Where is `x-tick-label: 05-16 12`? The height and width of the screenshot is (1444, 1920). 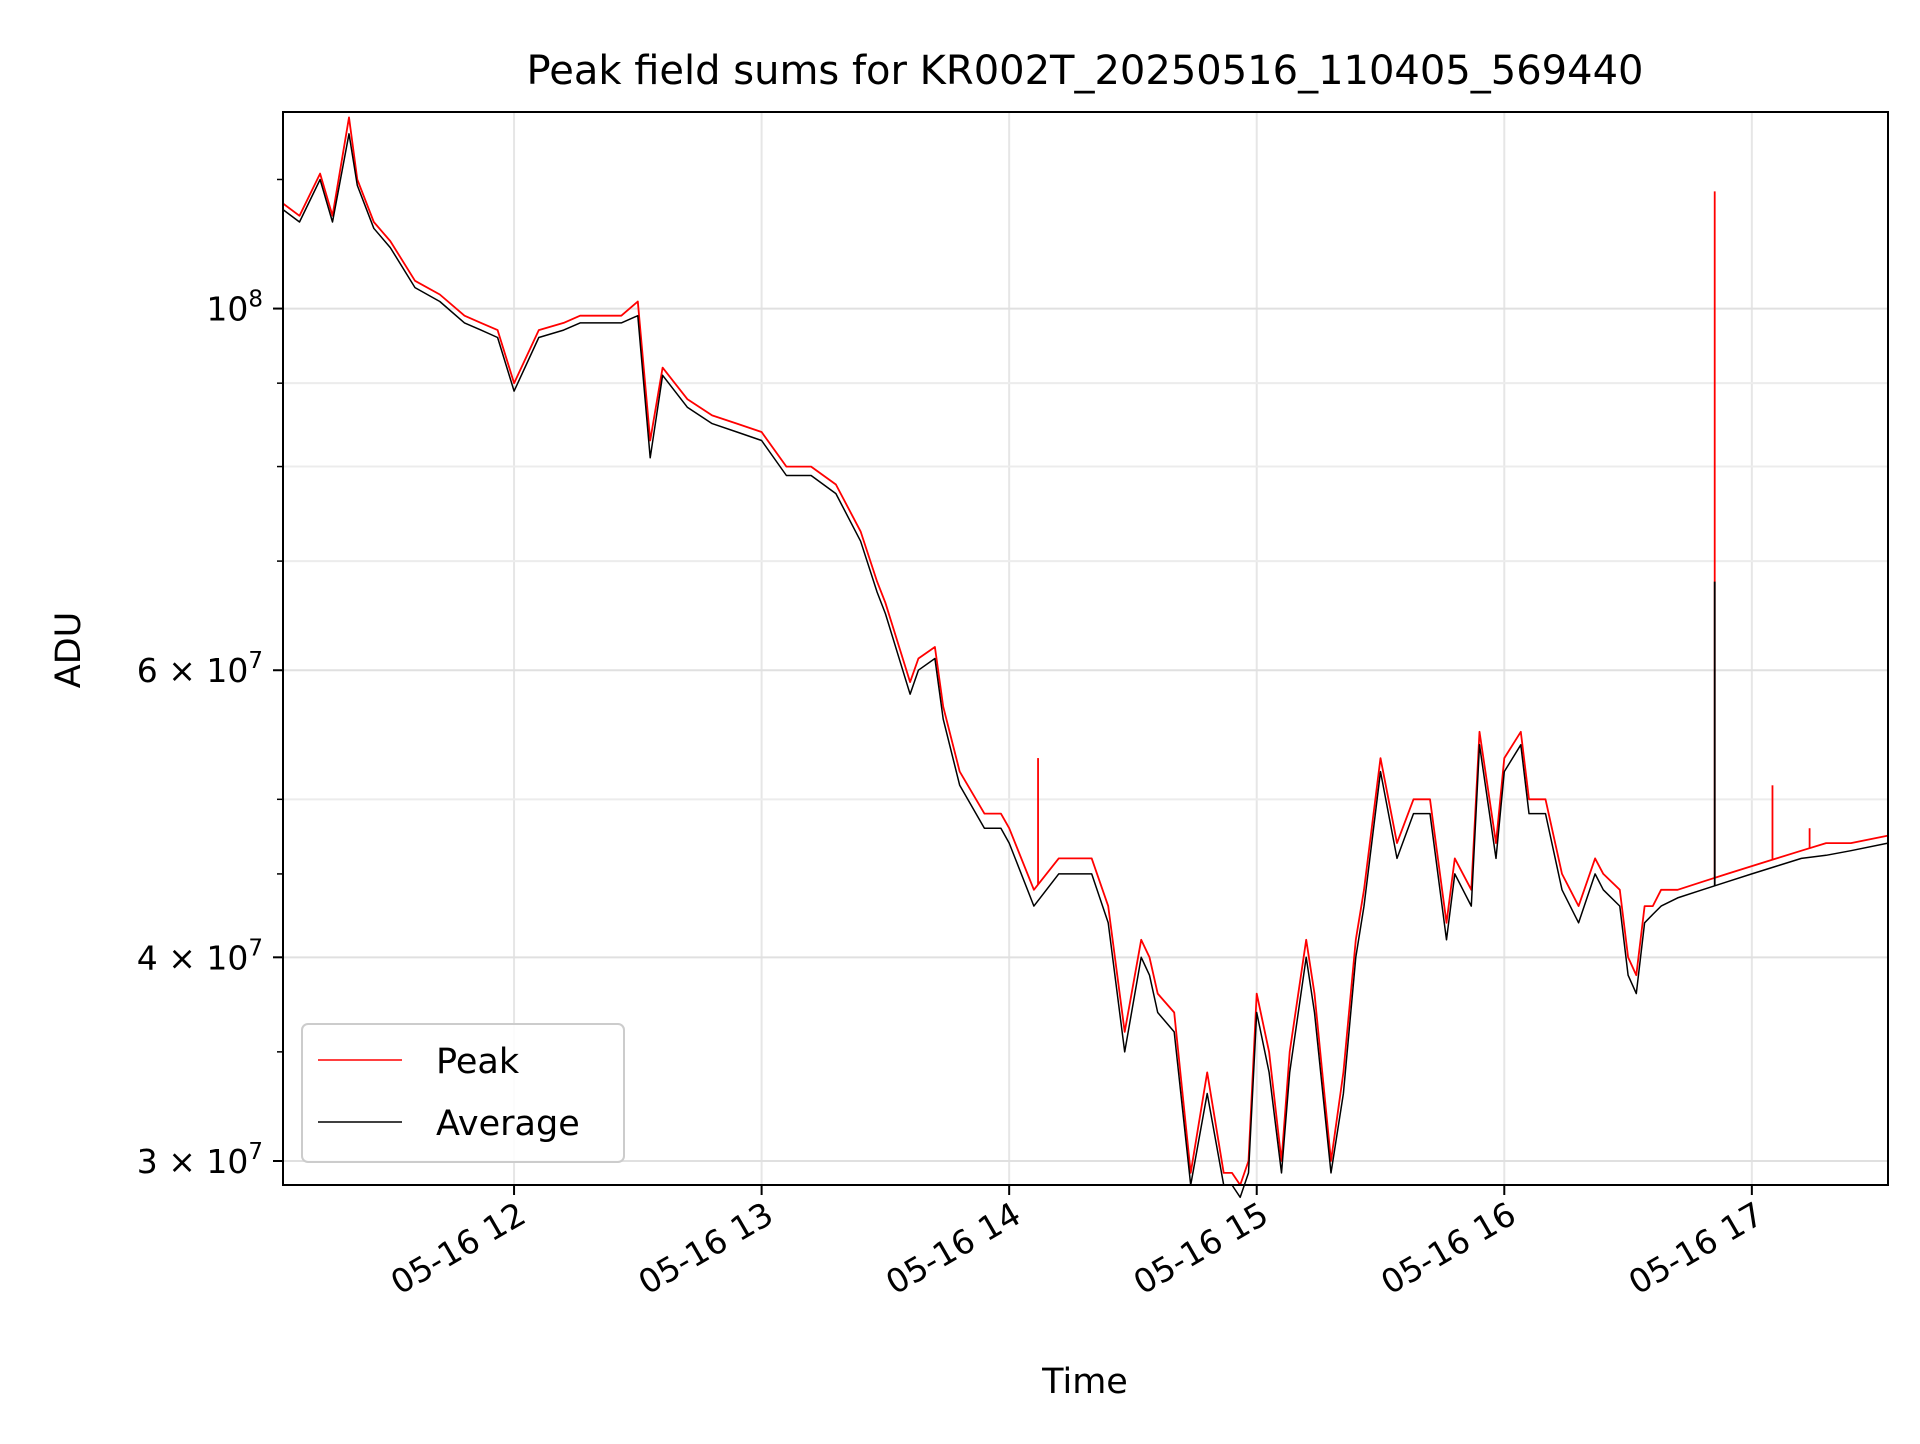 x-tick-label: 05-16 12 is located at coordinates (458, 1248).